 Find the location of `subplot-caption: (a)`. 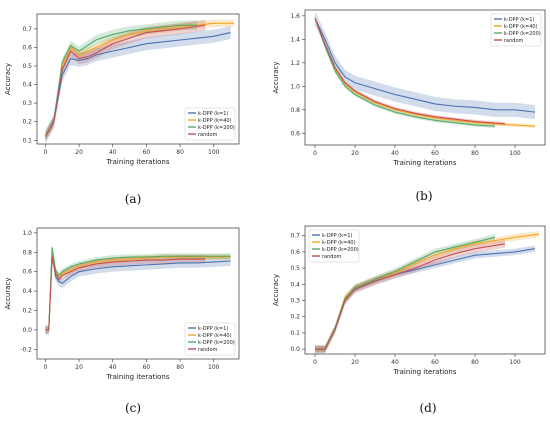

subplot-caption: (a) is located at coordinates (133, 199).